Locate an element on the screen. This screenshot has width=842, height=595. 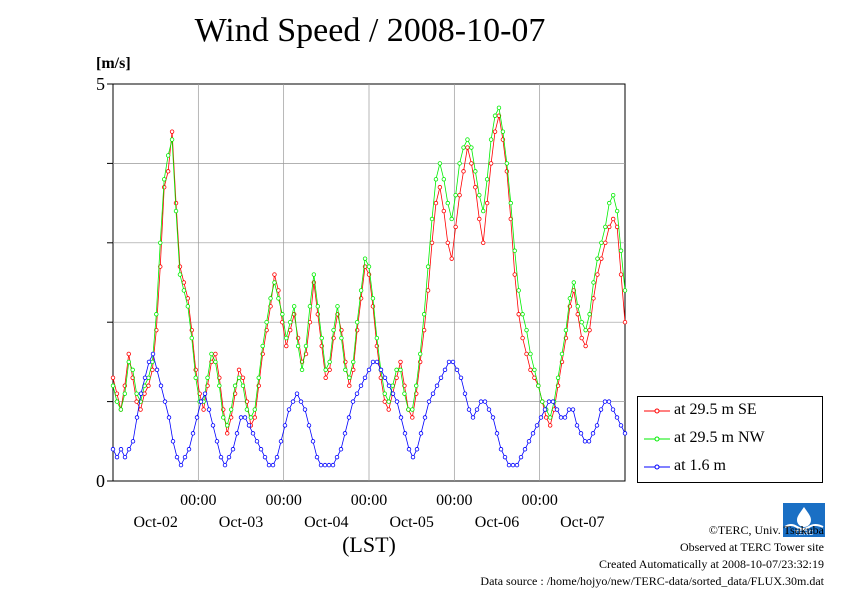
chart-title: Wind Speed / 2008-10-07 is located at coordinates (370, 30).